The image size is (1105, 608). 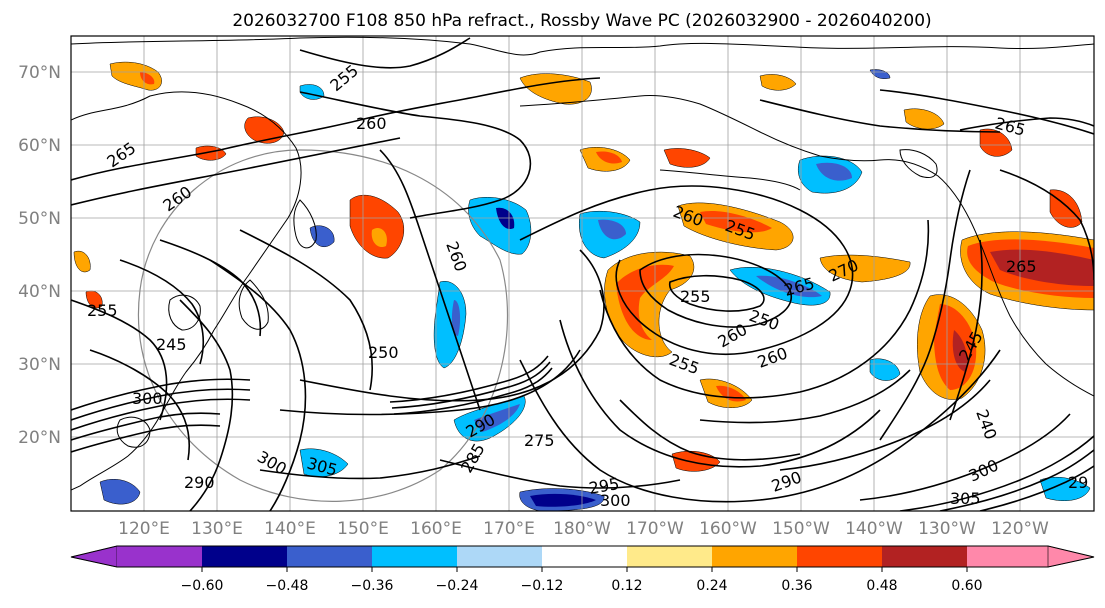 I want to click on lon-label: 180°W, so click(x=582, y=529).